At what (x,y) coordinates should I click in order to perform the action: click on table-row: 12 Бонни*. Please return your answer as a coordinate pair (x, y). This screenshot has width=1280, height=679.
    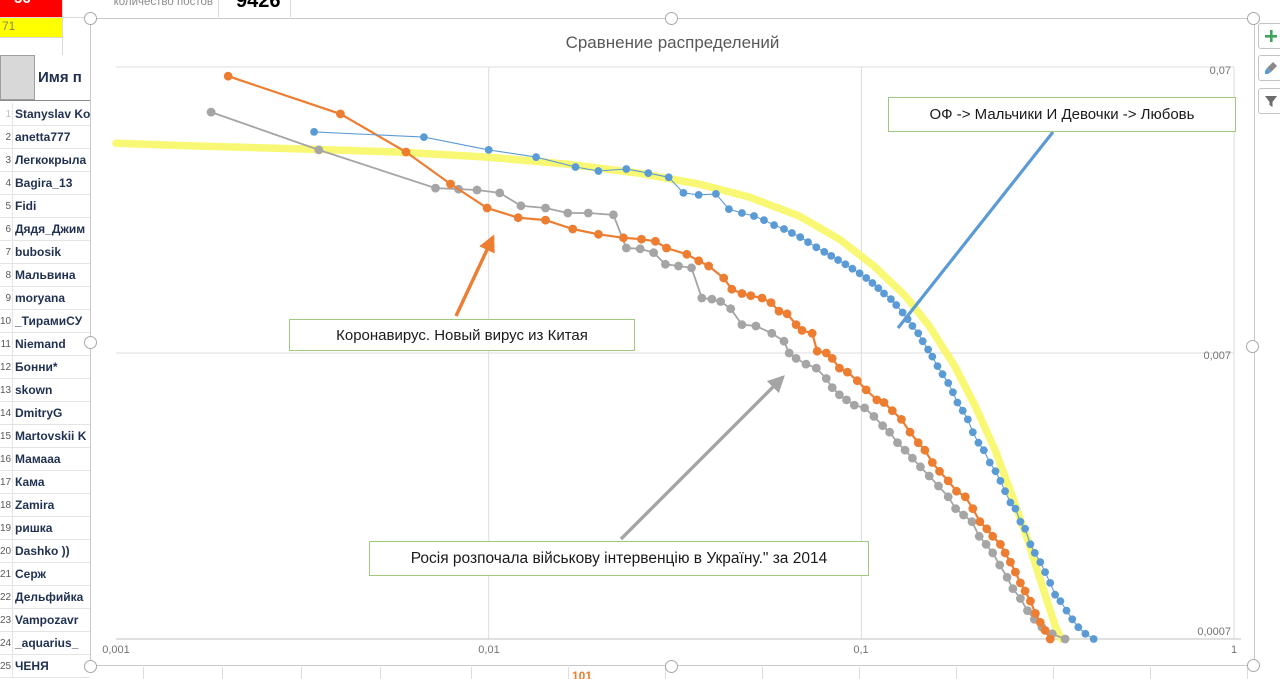
    Looking at the image, I should click on (45, 367).